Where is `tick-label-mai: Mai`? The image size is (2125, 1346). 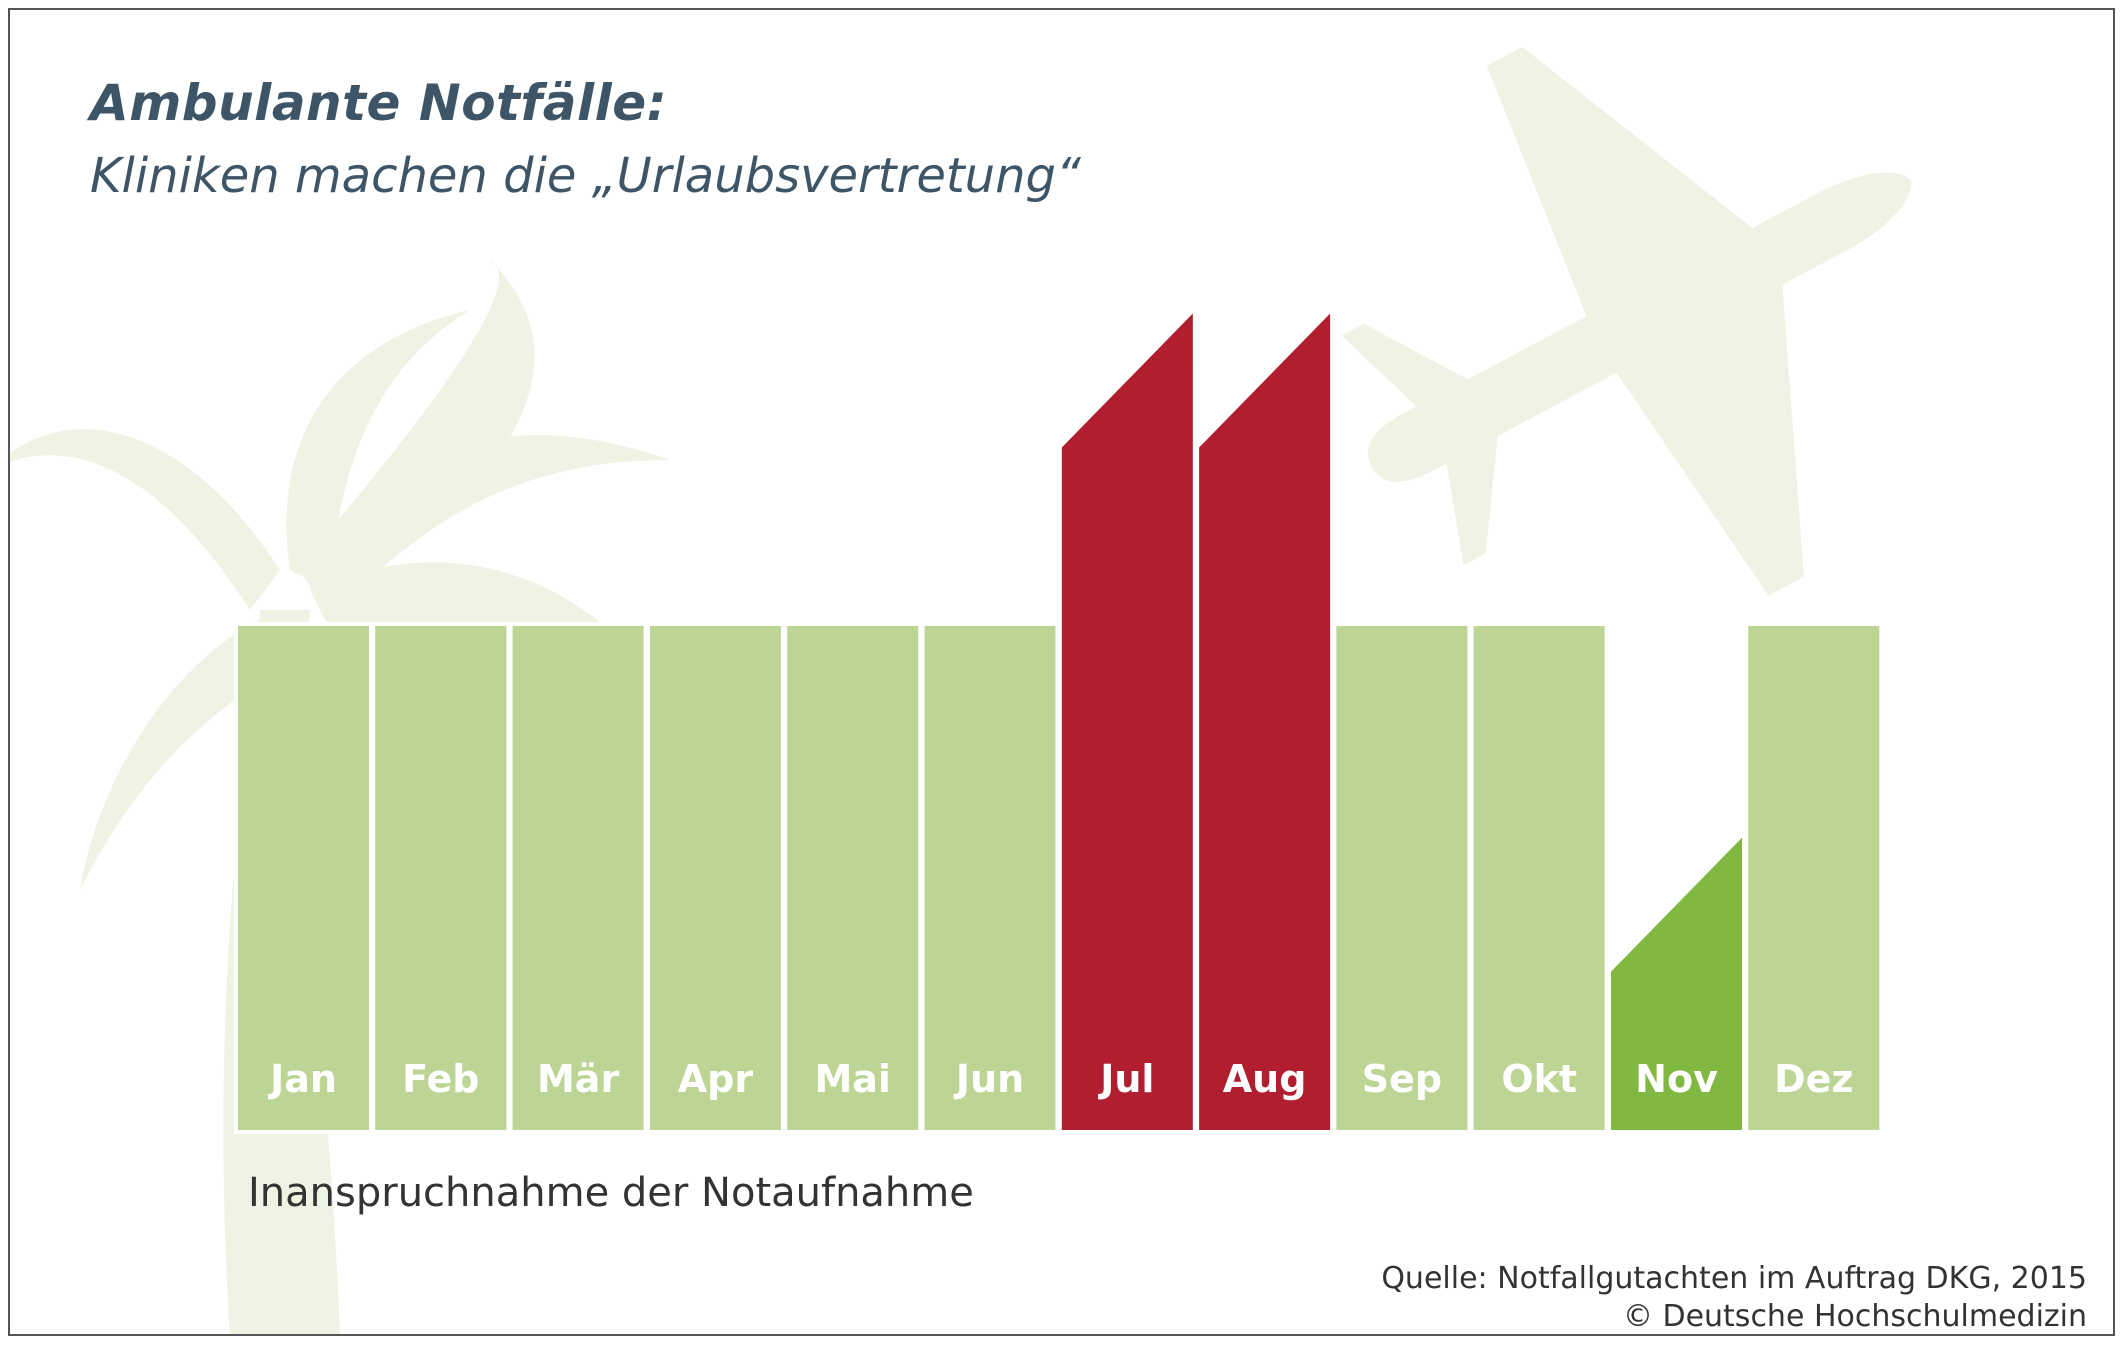 tick-label-mai: Mai is located at coordinates (852, 1079).